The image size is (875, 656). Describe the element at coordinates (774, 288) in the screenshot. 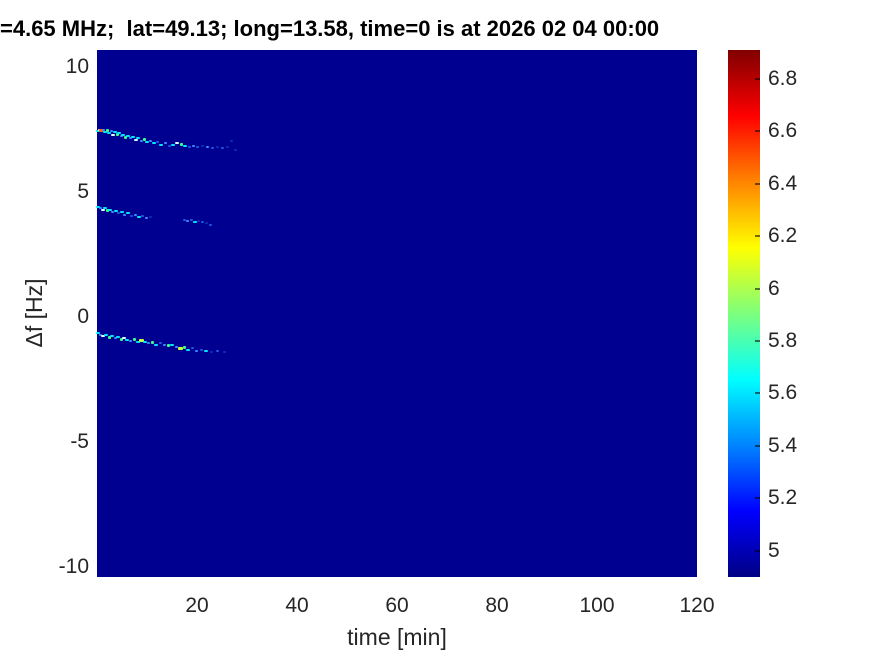

I see `colorbar-tick-label: 6` at that location.